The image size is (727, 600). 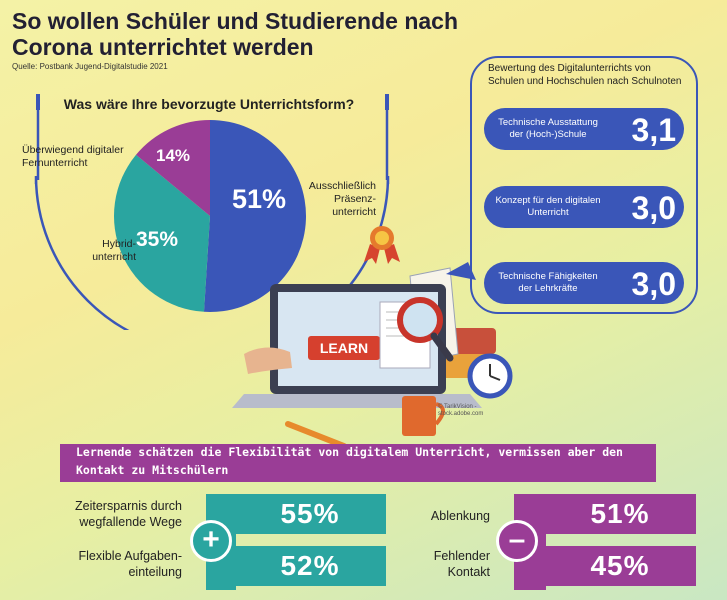 I want to click on slice-label: Überwiegend digitaler Fernunterricht, so click(x=73, y=156).